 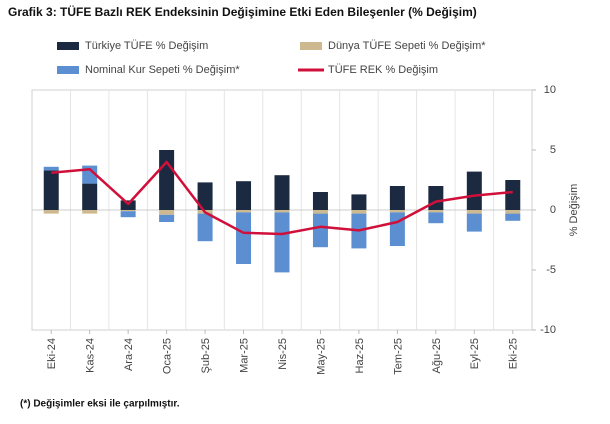 What do you see at coordinates (146, 46) in the screenshot?
I see `legend-label: Türkiye TÜFE % Değişim` at bounding box center [146, 46].